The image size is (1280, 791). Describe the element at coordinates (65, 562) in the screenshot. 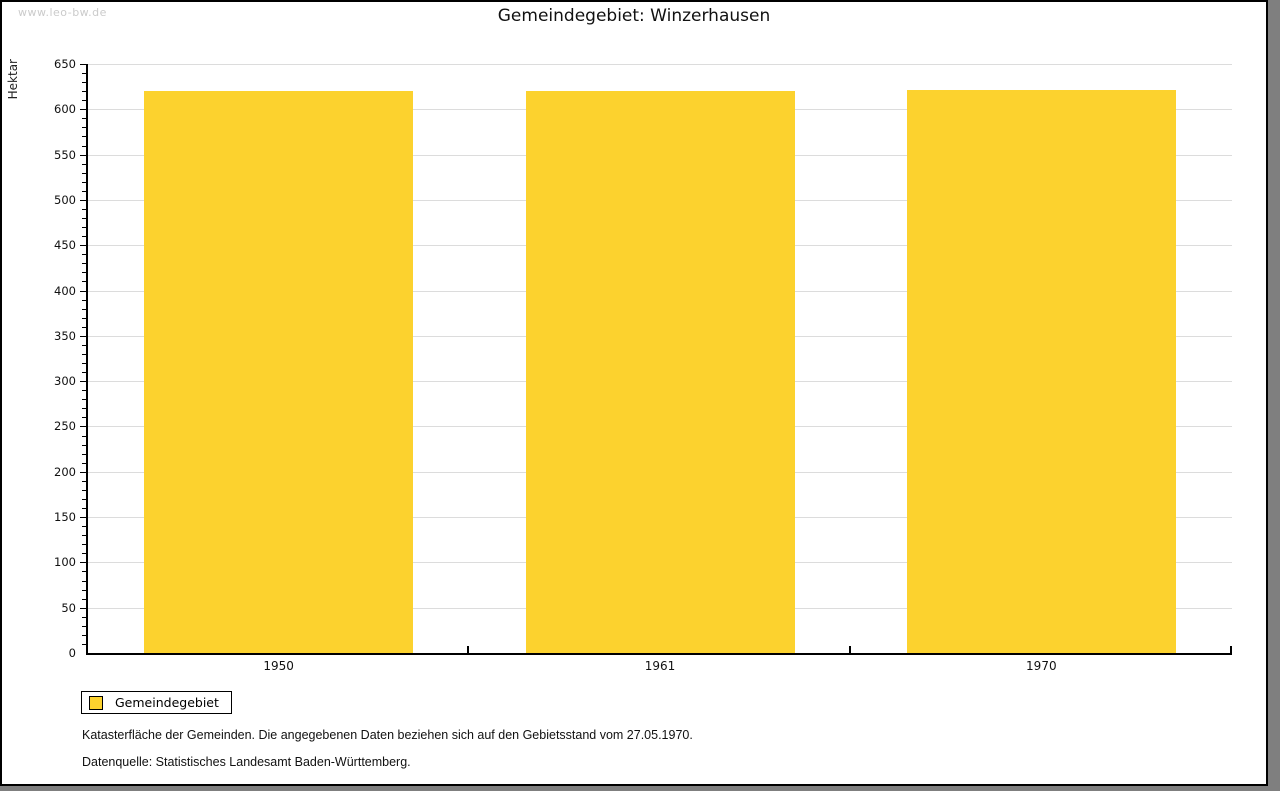

I see `y-tick-label-100: 100` at that location.